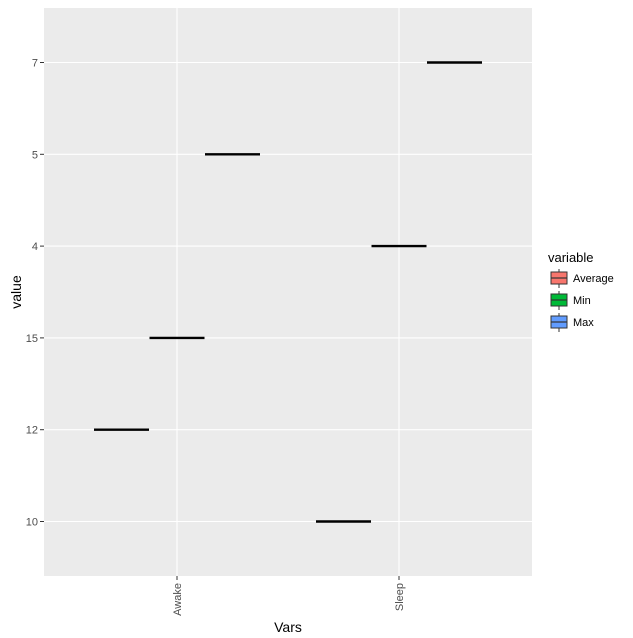 The image size is (633, 638). Describe the element at coordinates (35, 247) in the screenshot. I see `y-tick-label: 4` at that location.